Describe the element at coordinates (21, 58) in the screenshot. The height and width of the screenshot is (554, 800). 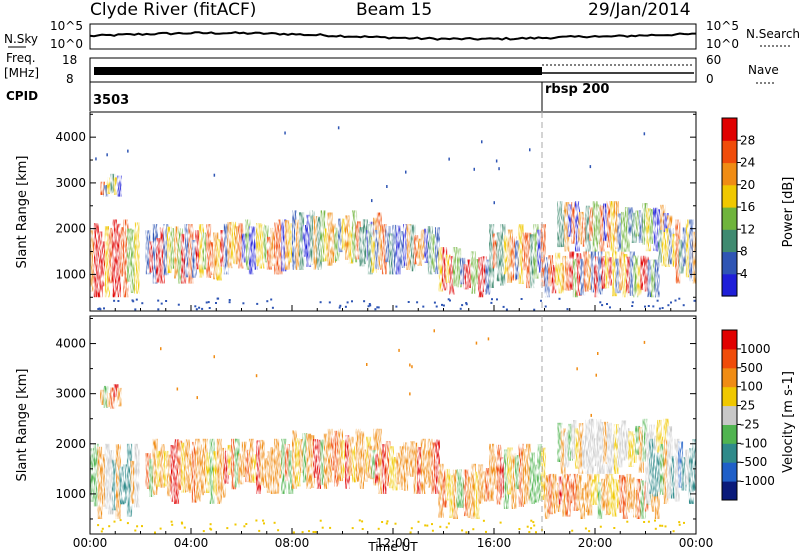
I see `freq-label: Freq.` at that location.